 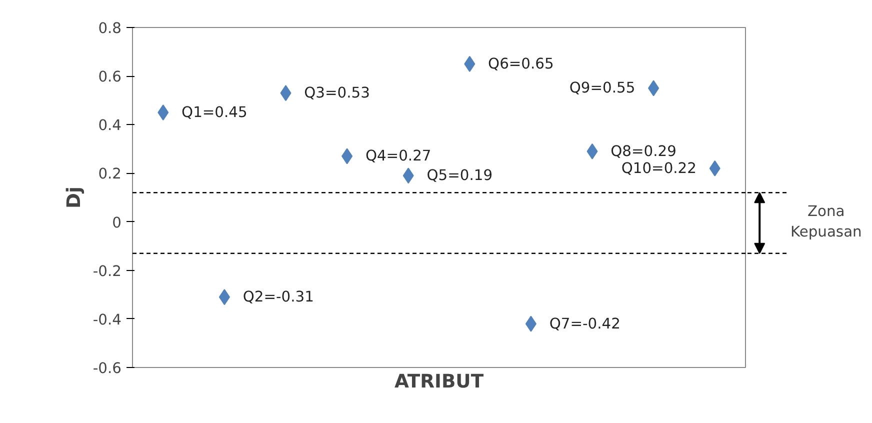 I want to click on data-label: Q8=0.29, so click(x=643, y=151).